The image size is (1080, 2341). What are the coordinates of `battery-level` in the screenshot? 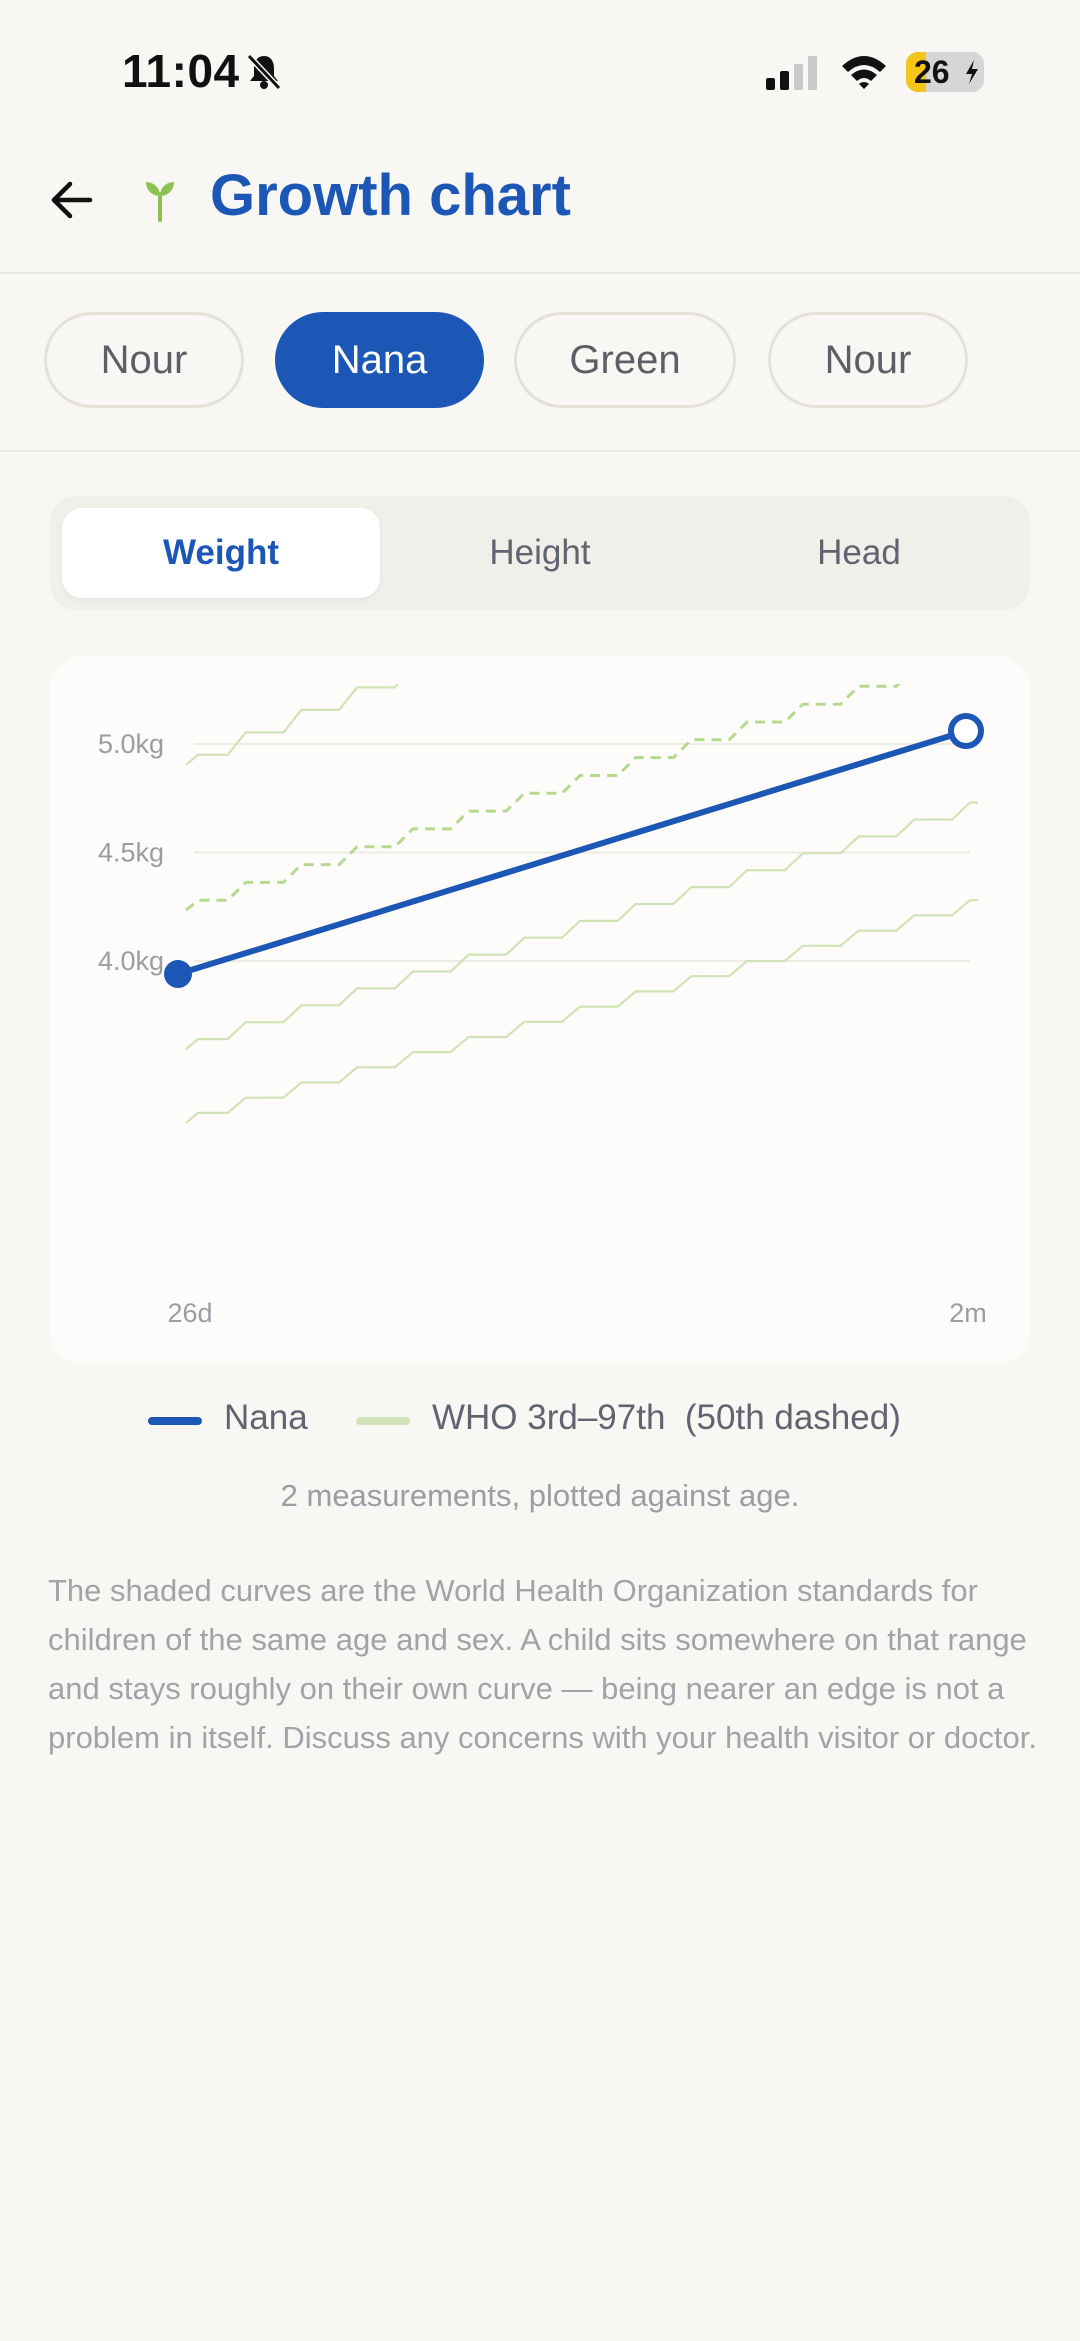 It's located at (916, 72).